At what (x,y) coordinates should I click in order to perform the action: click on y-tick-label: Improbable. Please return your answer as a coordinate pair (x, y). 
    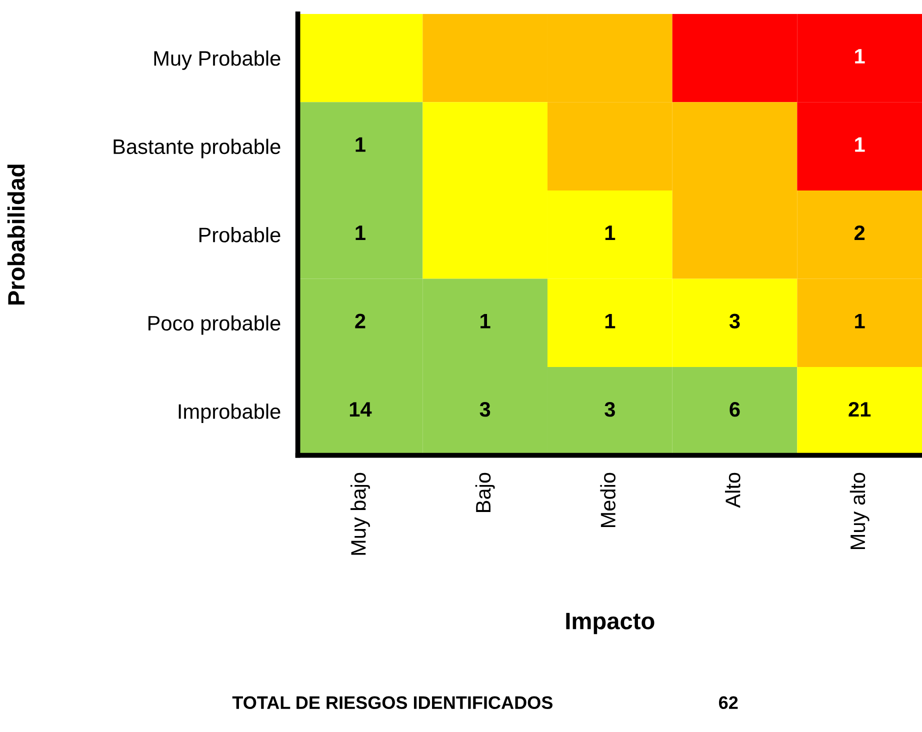
    Looking at the image, I should click on (229, 414).